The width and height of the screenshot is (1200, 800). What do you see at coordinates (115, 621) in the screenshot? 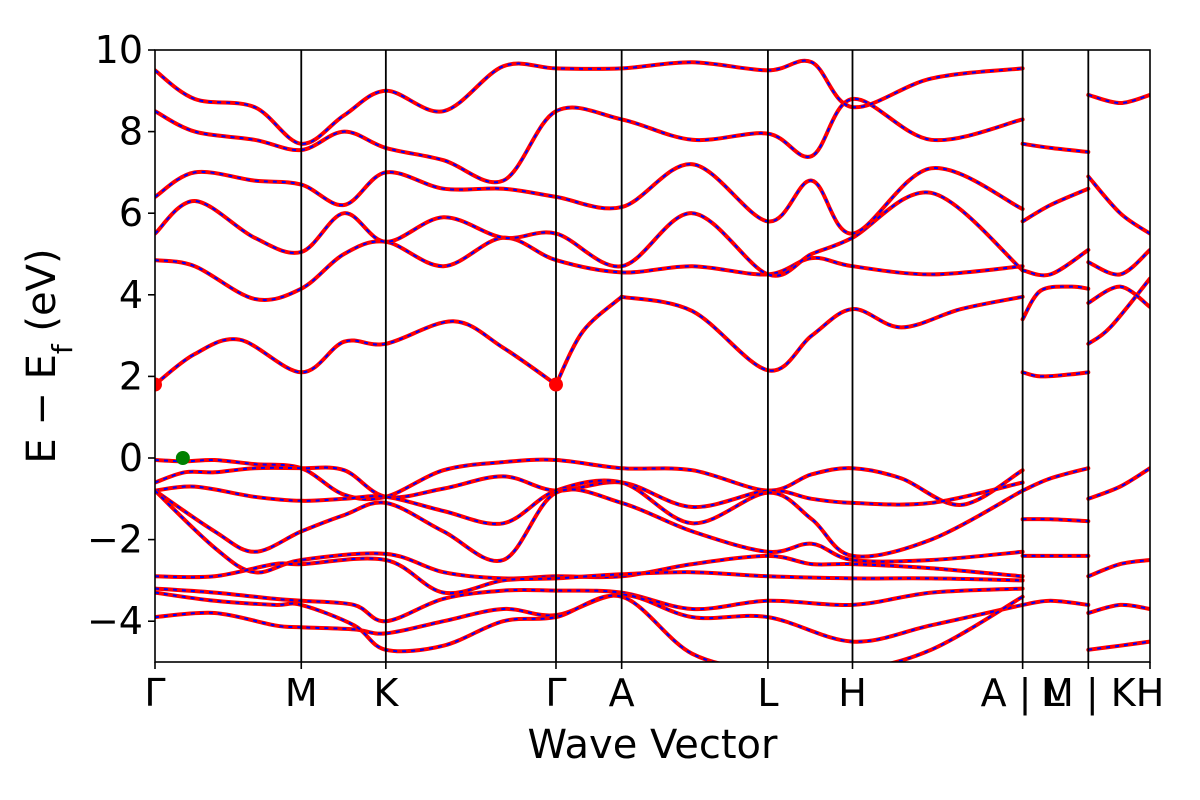
I see `y-tick-label: −4` at bounding box center [115, 621].